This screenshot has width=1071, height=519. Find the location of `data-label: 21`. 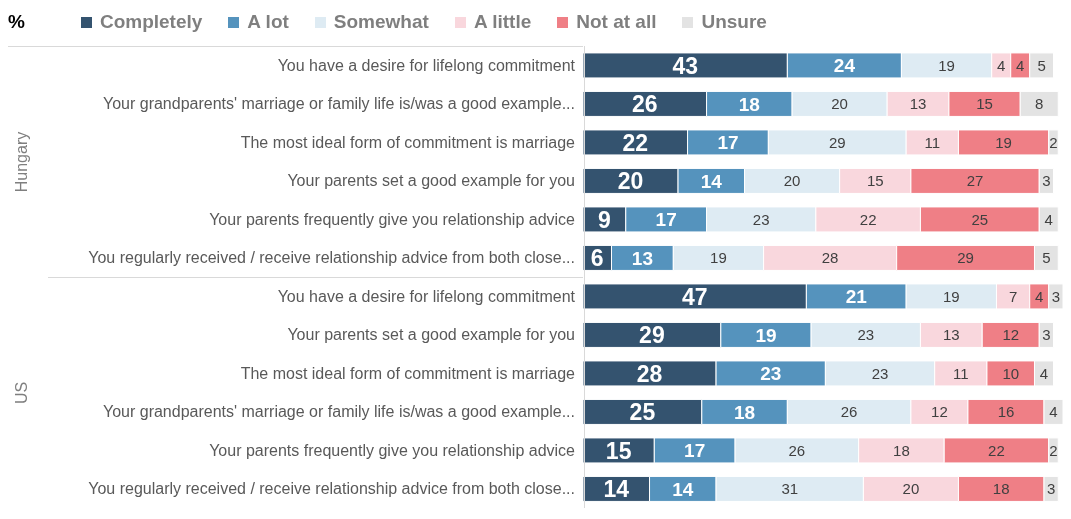

data-label: 21 is located at coordinates (856, 297).